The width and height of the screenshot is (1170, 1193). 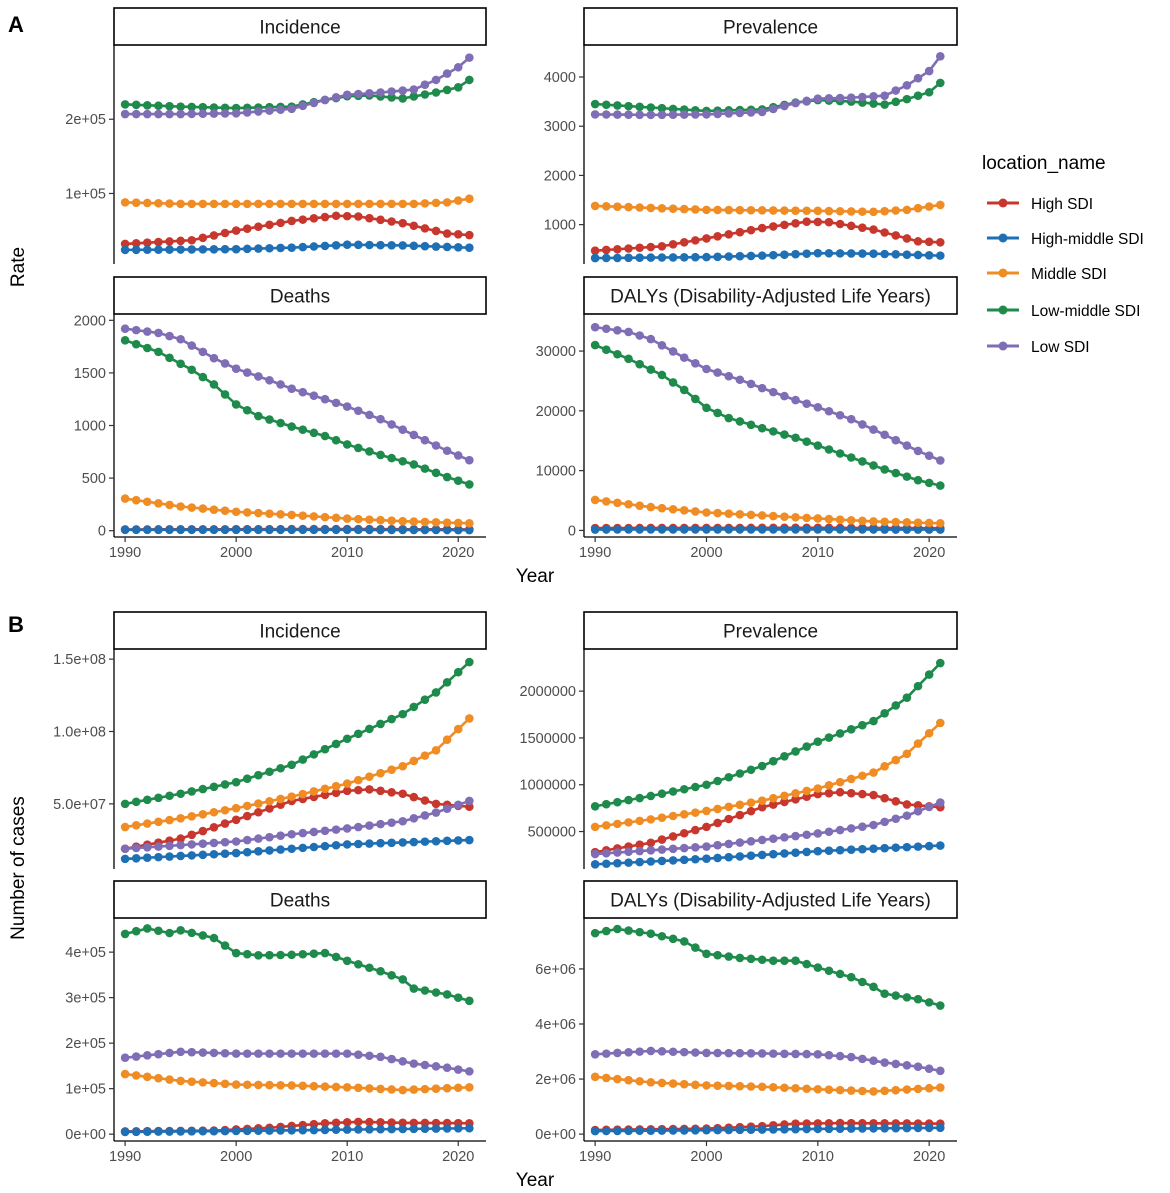 I want to click on facet-strip-title: Deaths, so click(x=300, y=297).